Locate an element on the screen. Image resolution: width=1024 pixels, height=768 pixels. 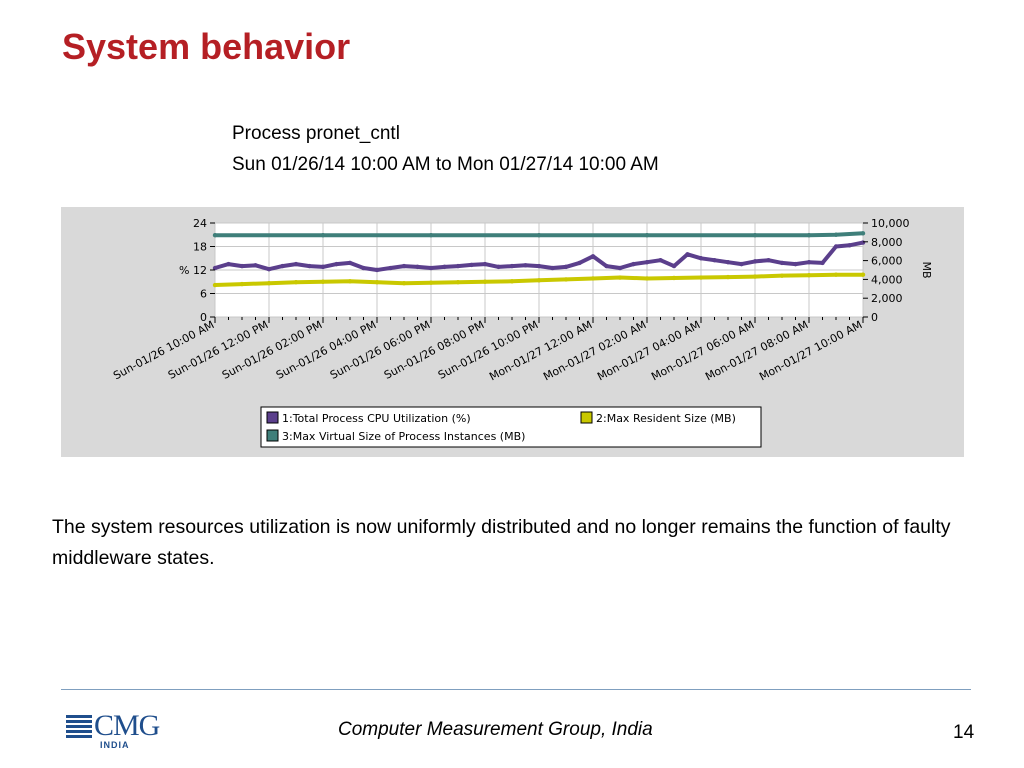
x-tick-label: Mon-01/27 10:00 AM is located at coordinates (810, 350).